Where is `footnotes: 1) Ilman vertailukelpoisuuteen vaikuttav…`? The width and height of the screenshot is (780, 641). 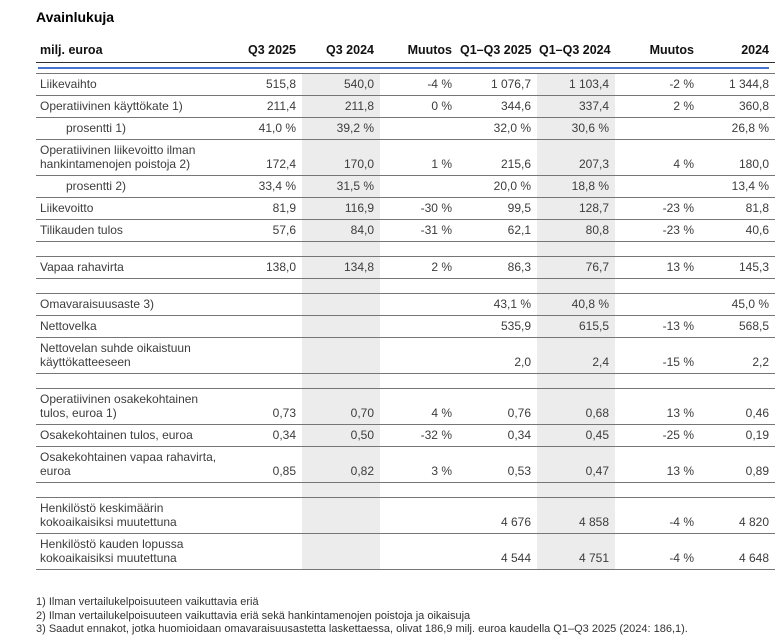
footnotes: 1) Ilman vertailukelpoisuuteen vaikuttav… is located at coordinates (405, 616).